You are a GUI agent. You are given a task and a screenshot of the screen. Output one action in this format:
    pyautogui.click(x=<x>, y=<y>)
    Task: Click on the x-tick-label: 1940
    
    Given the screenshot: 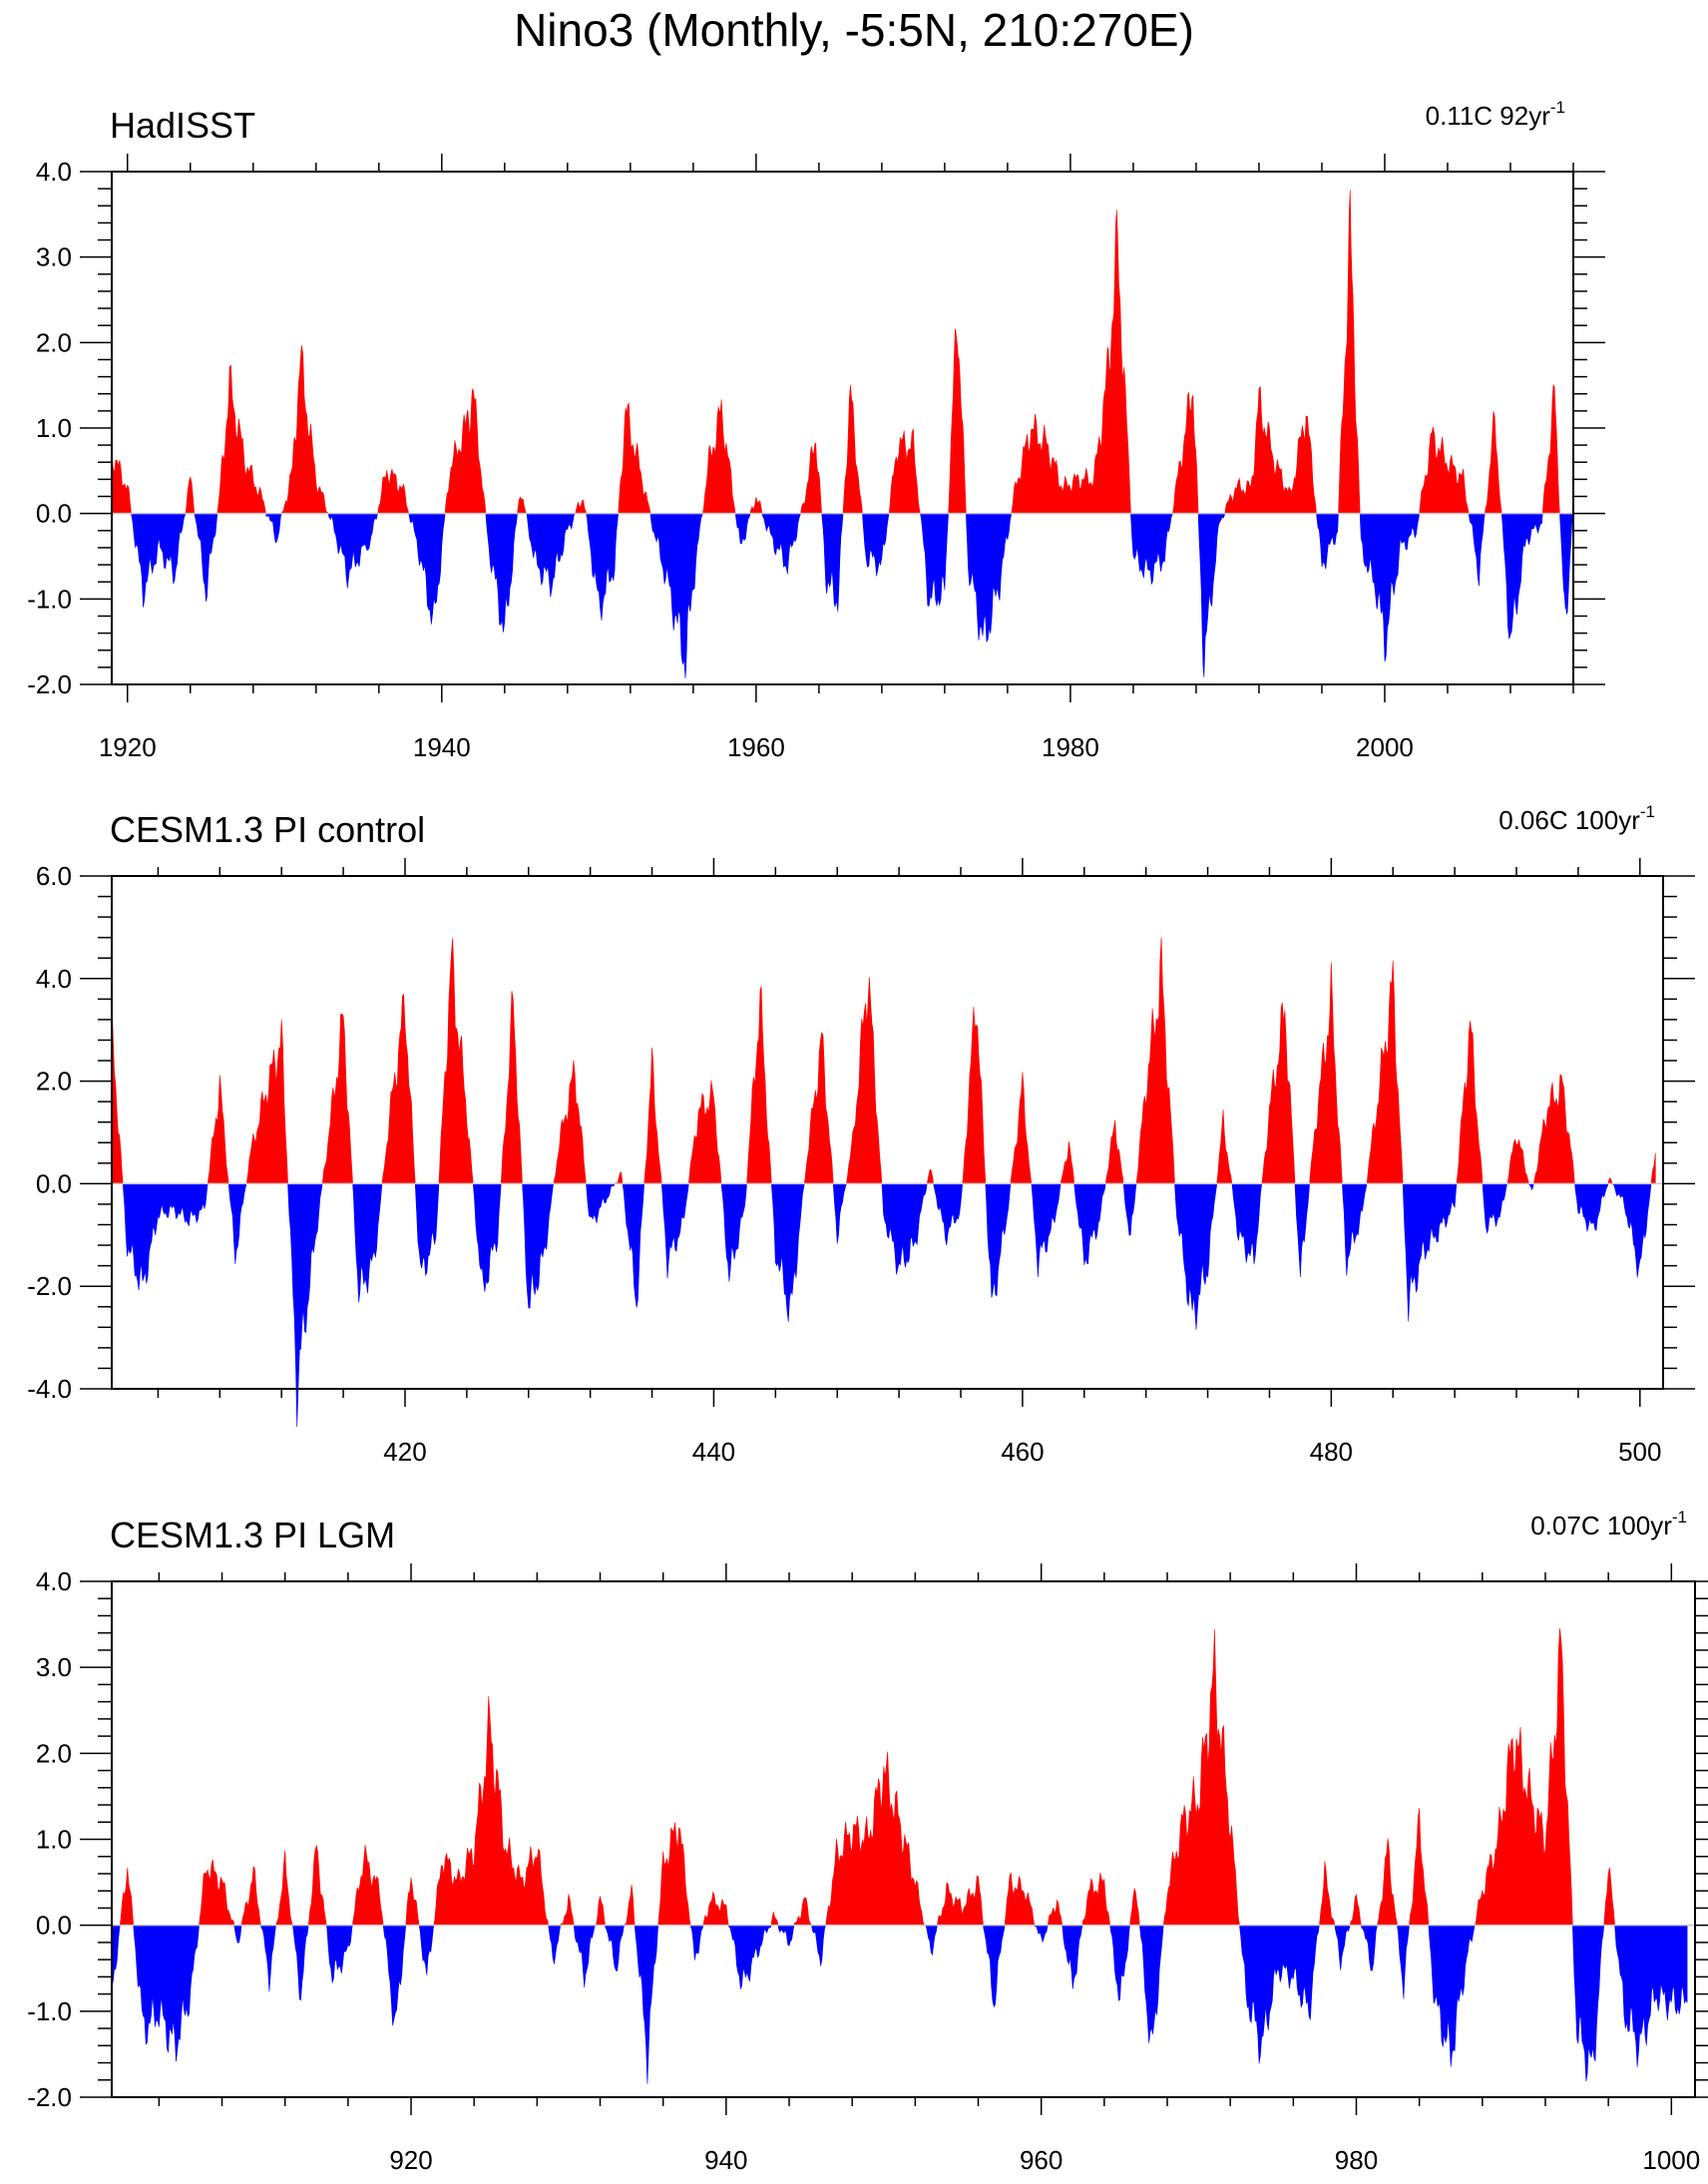 What is the action you would take?
    pyautogui.click(x=442, y=747)
    